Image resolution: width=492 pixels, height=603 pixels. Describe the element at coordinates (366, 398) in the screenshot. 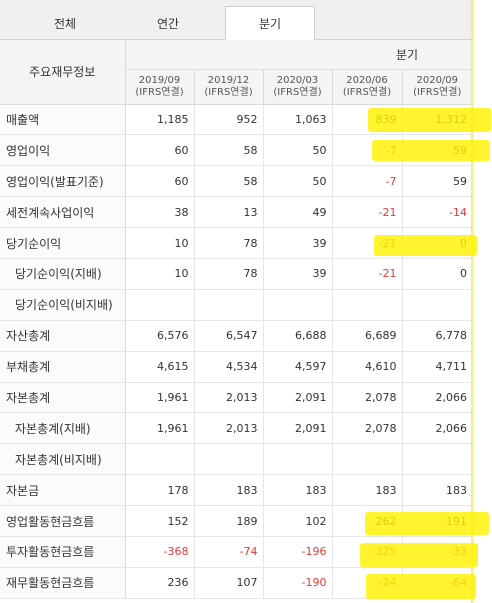

I see `value-cell: 2,078` at that location.